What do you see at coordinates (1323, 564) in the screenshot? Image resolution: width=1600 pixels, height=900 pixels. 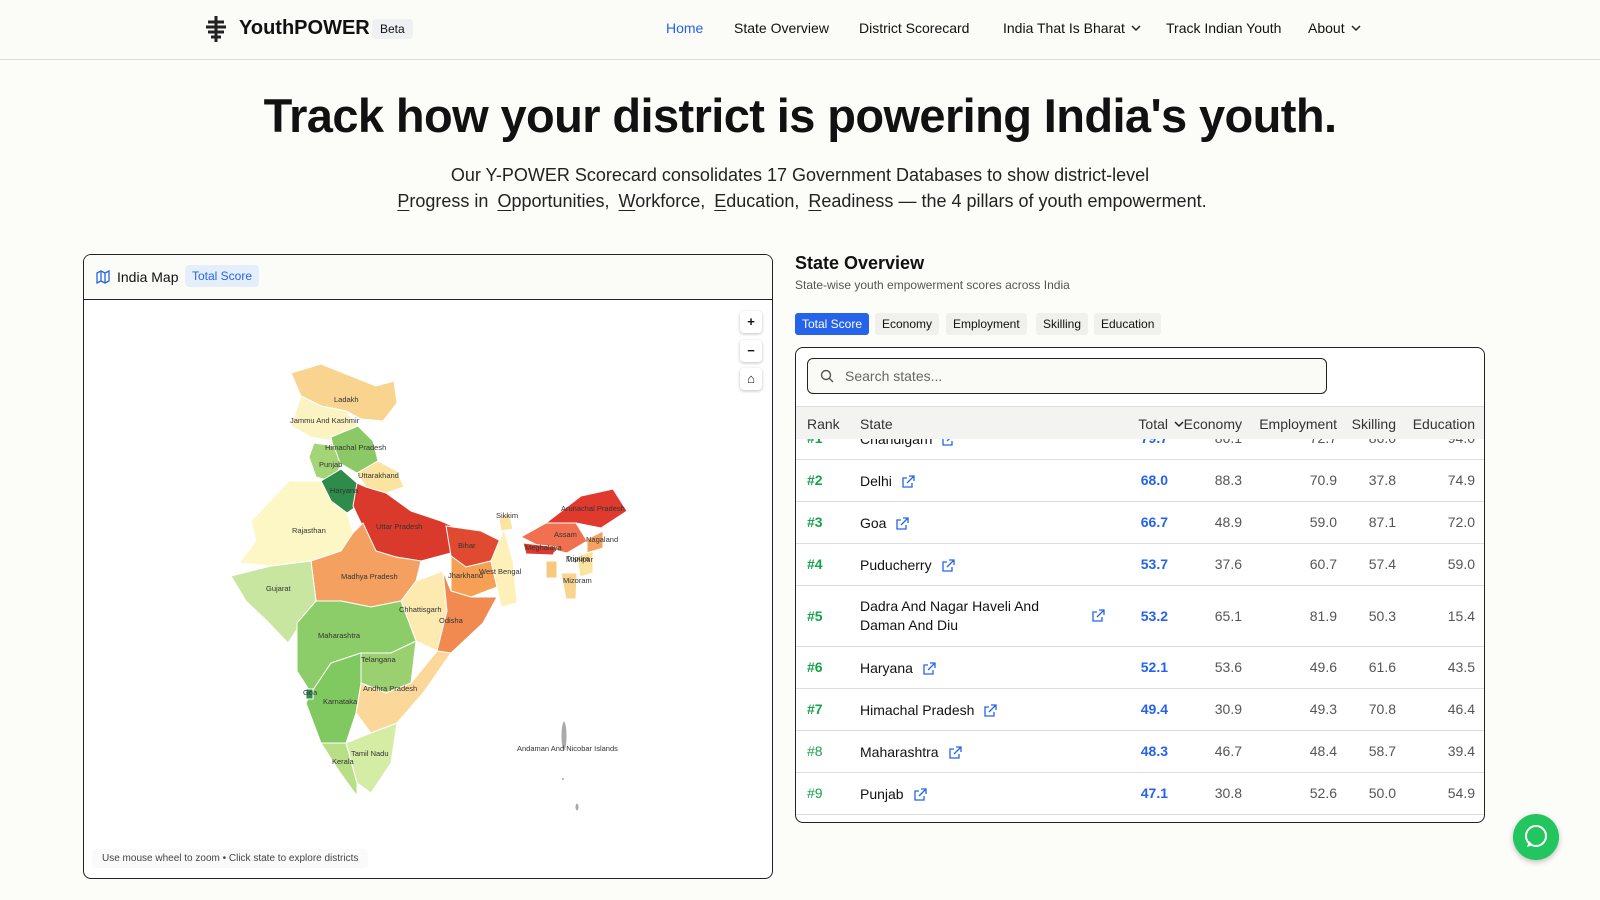 I see `pillar-score: 60.7` at bounding box center [1323, 564].